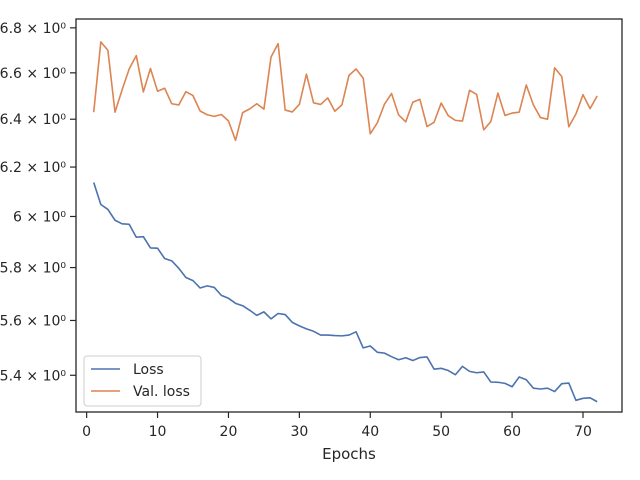 Image resolution: width=640 pixels, height=480 pixels. Describe the element at coordinates (33, 74) in the screenshot. I see `y-tick-label: 6.6 × 10⁰` at that location.